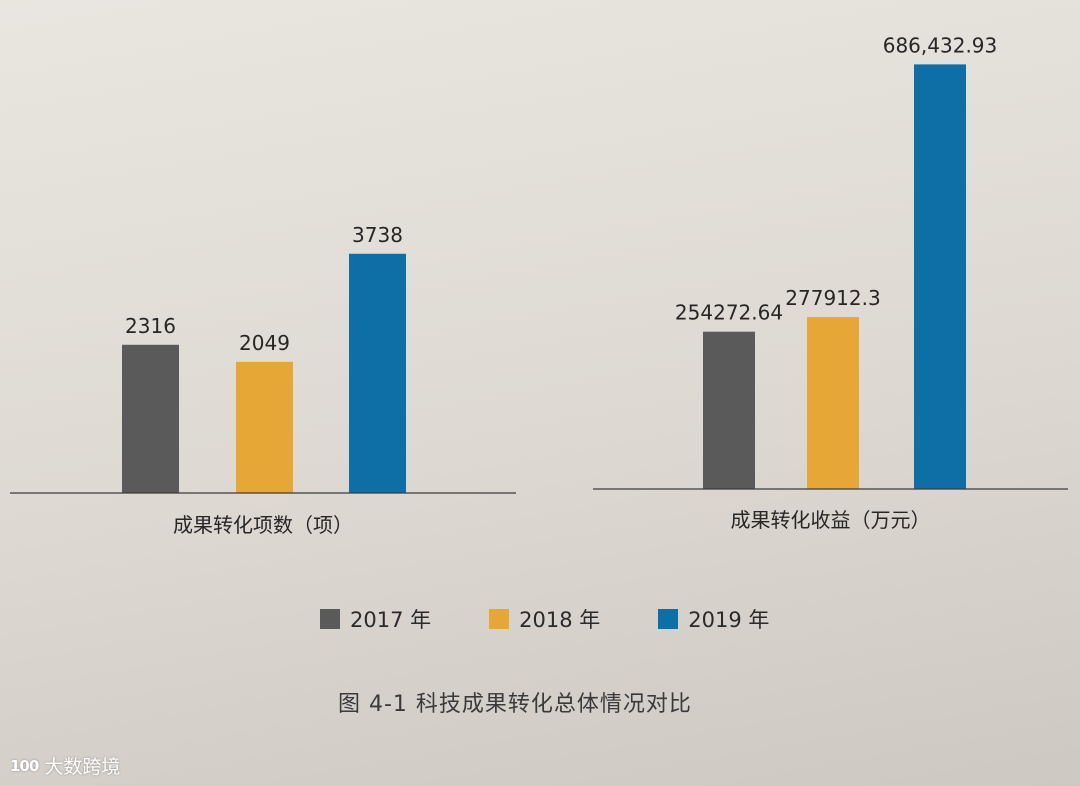 The image size is (1080, 786). What do you see at coordinates (729, 313) in the screenshot?
I see `data-label-chart2-1: 254272.64` at bounding box center [729, 313].